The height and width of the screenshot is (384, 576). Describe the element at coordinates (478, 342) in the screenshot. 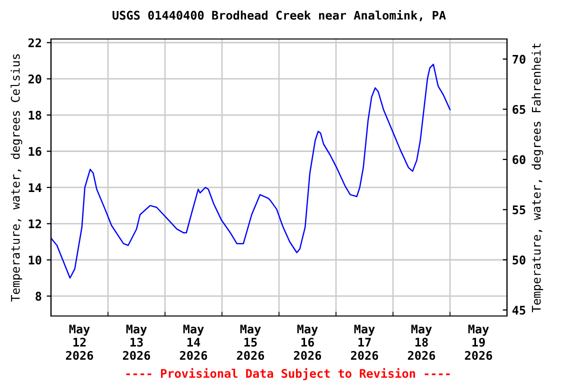

I see `x-tick-label: May 19 2026` at that location.